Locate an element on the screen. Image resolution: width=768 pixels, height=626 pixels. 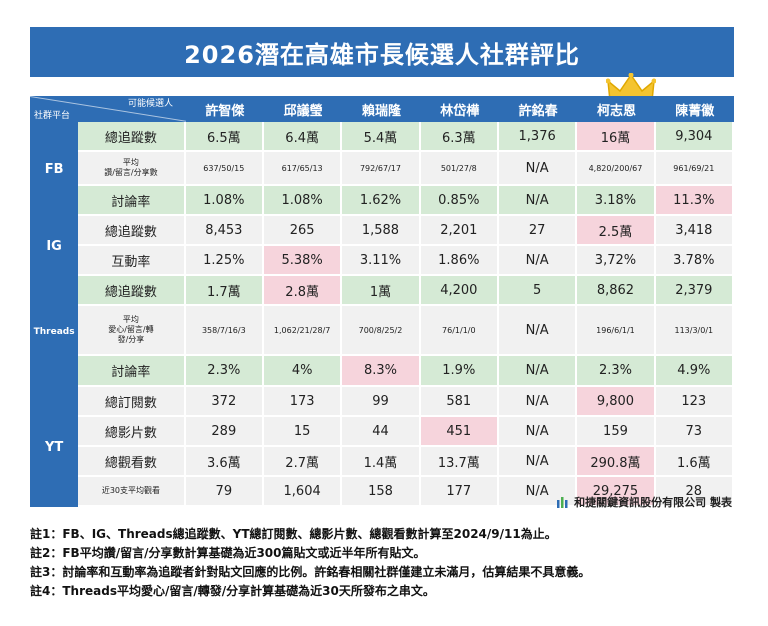
table-cell: 792/67/17 is located at coordinates (381, 169).